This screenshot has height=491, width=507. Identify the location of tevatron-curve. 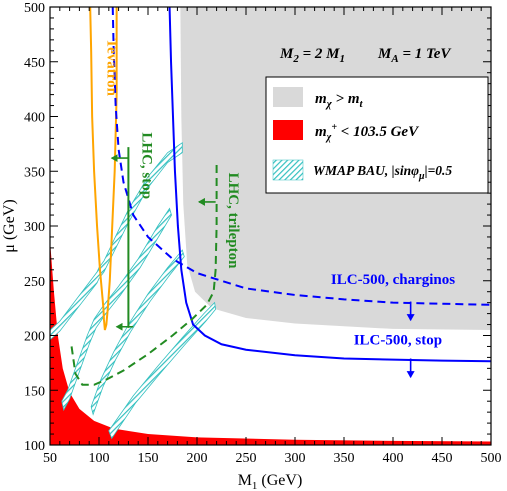
(103, 169).